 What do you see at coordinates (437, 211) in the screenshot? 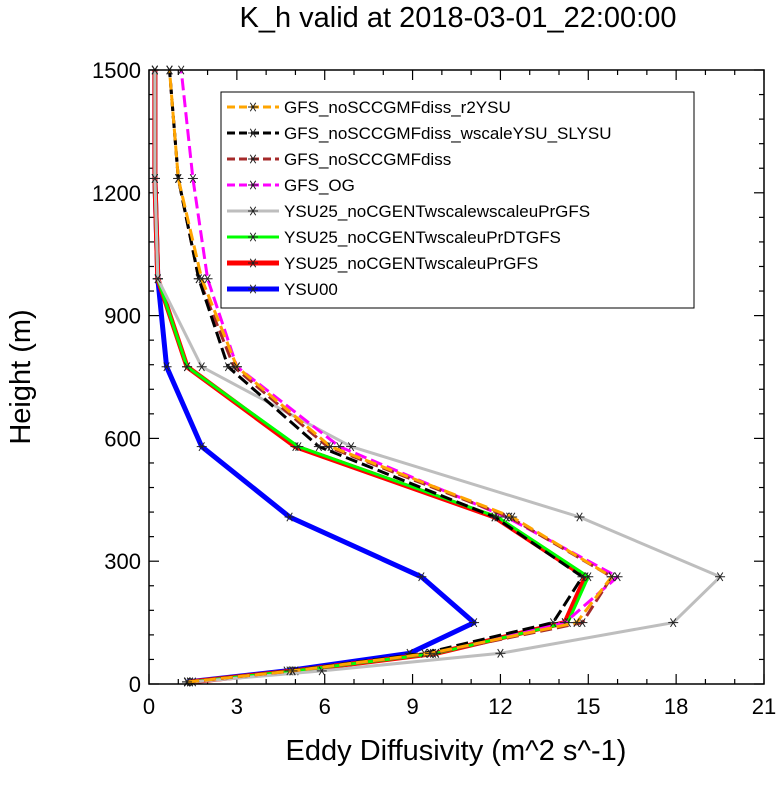
I see `legend-label: YSU25_noCGENTwscalewscaleuPrGFS` at bounding box center [437, 211].